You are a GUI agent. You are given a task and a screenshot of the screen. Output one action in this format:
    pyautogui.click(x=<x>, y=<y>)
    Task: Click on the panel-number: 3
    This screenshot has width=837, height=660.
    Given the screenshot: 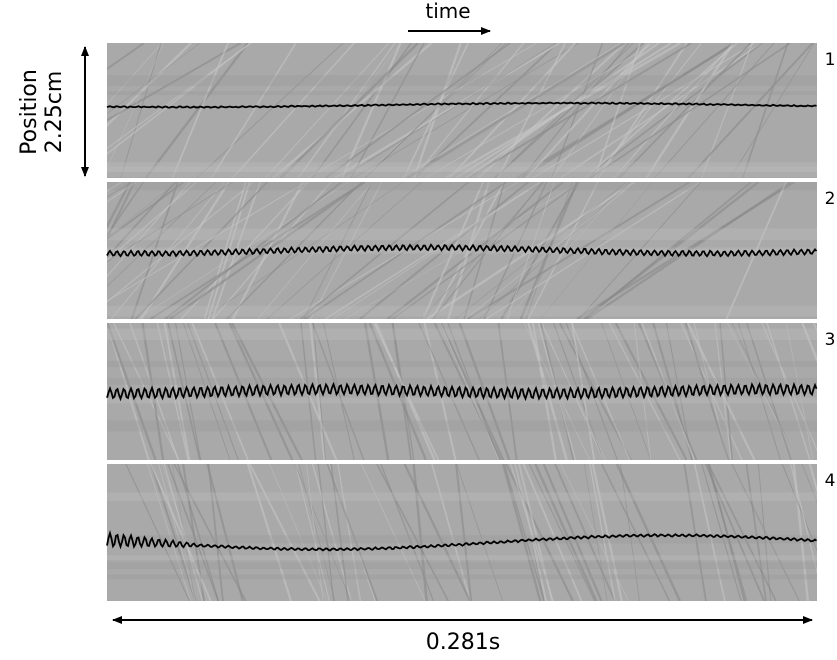 What is the action you would take?
    pyautogui.click(x=830, y=340)
    